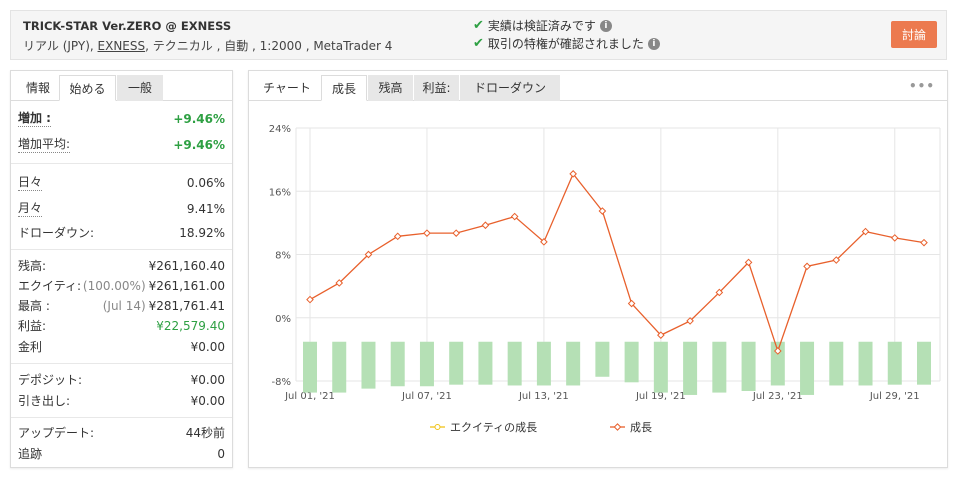  I want to click on privileges-text: 取引の特権が確認されました, so click(565, 44).